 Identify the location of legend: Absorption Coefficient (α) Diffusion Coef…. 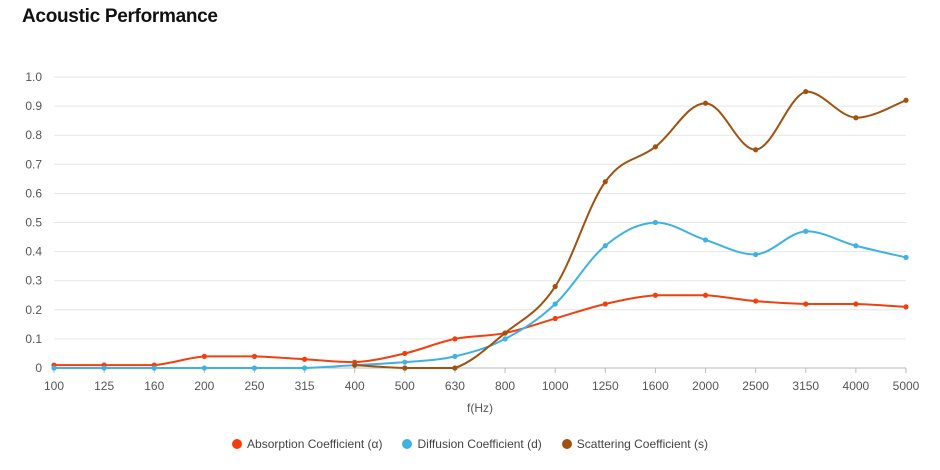
(470, 444).